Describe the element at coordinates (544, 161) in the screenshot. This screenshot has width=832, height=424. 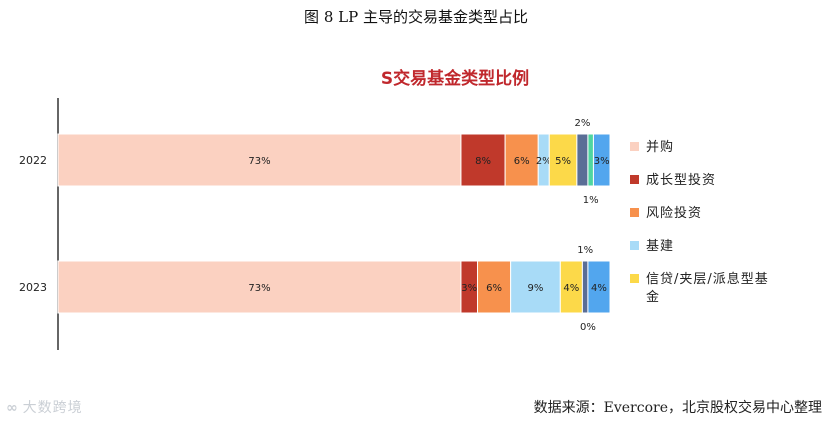
I see `data-label-2022-3: 2%` at that location.